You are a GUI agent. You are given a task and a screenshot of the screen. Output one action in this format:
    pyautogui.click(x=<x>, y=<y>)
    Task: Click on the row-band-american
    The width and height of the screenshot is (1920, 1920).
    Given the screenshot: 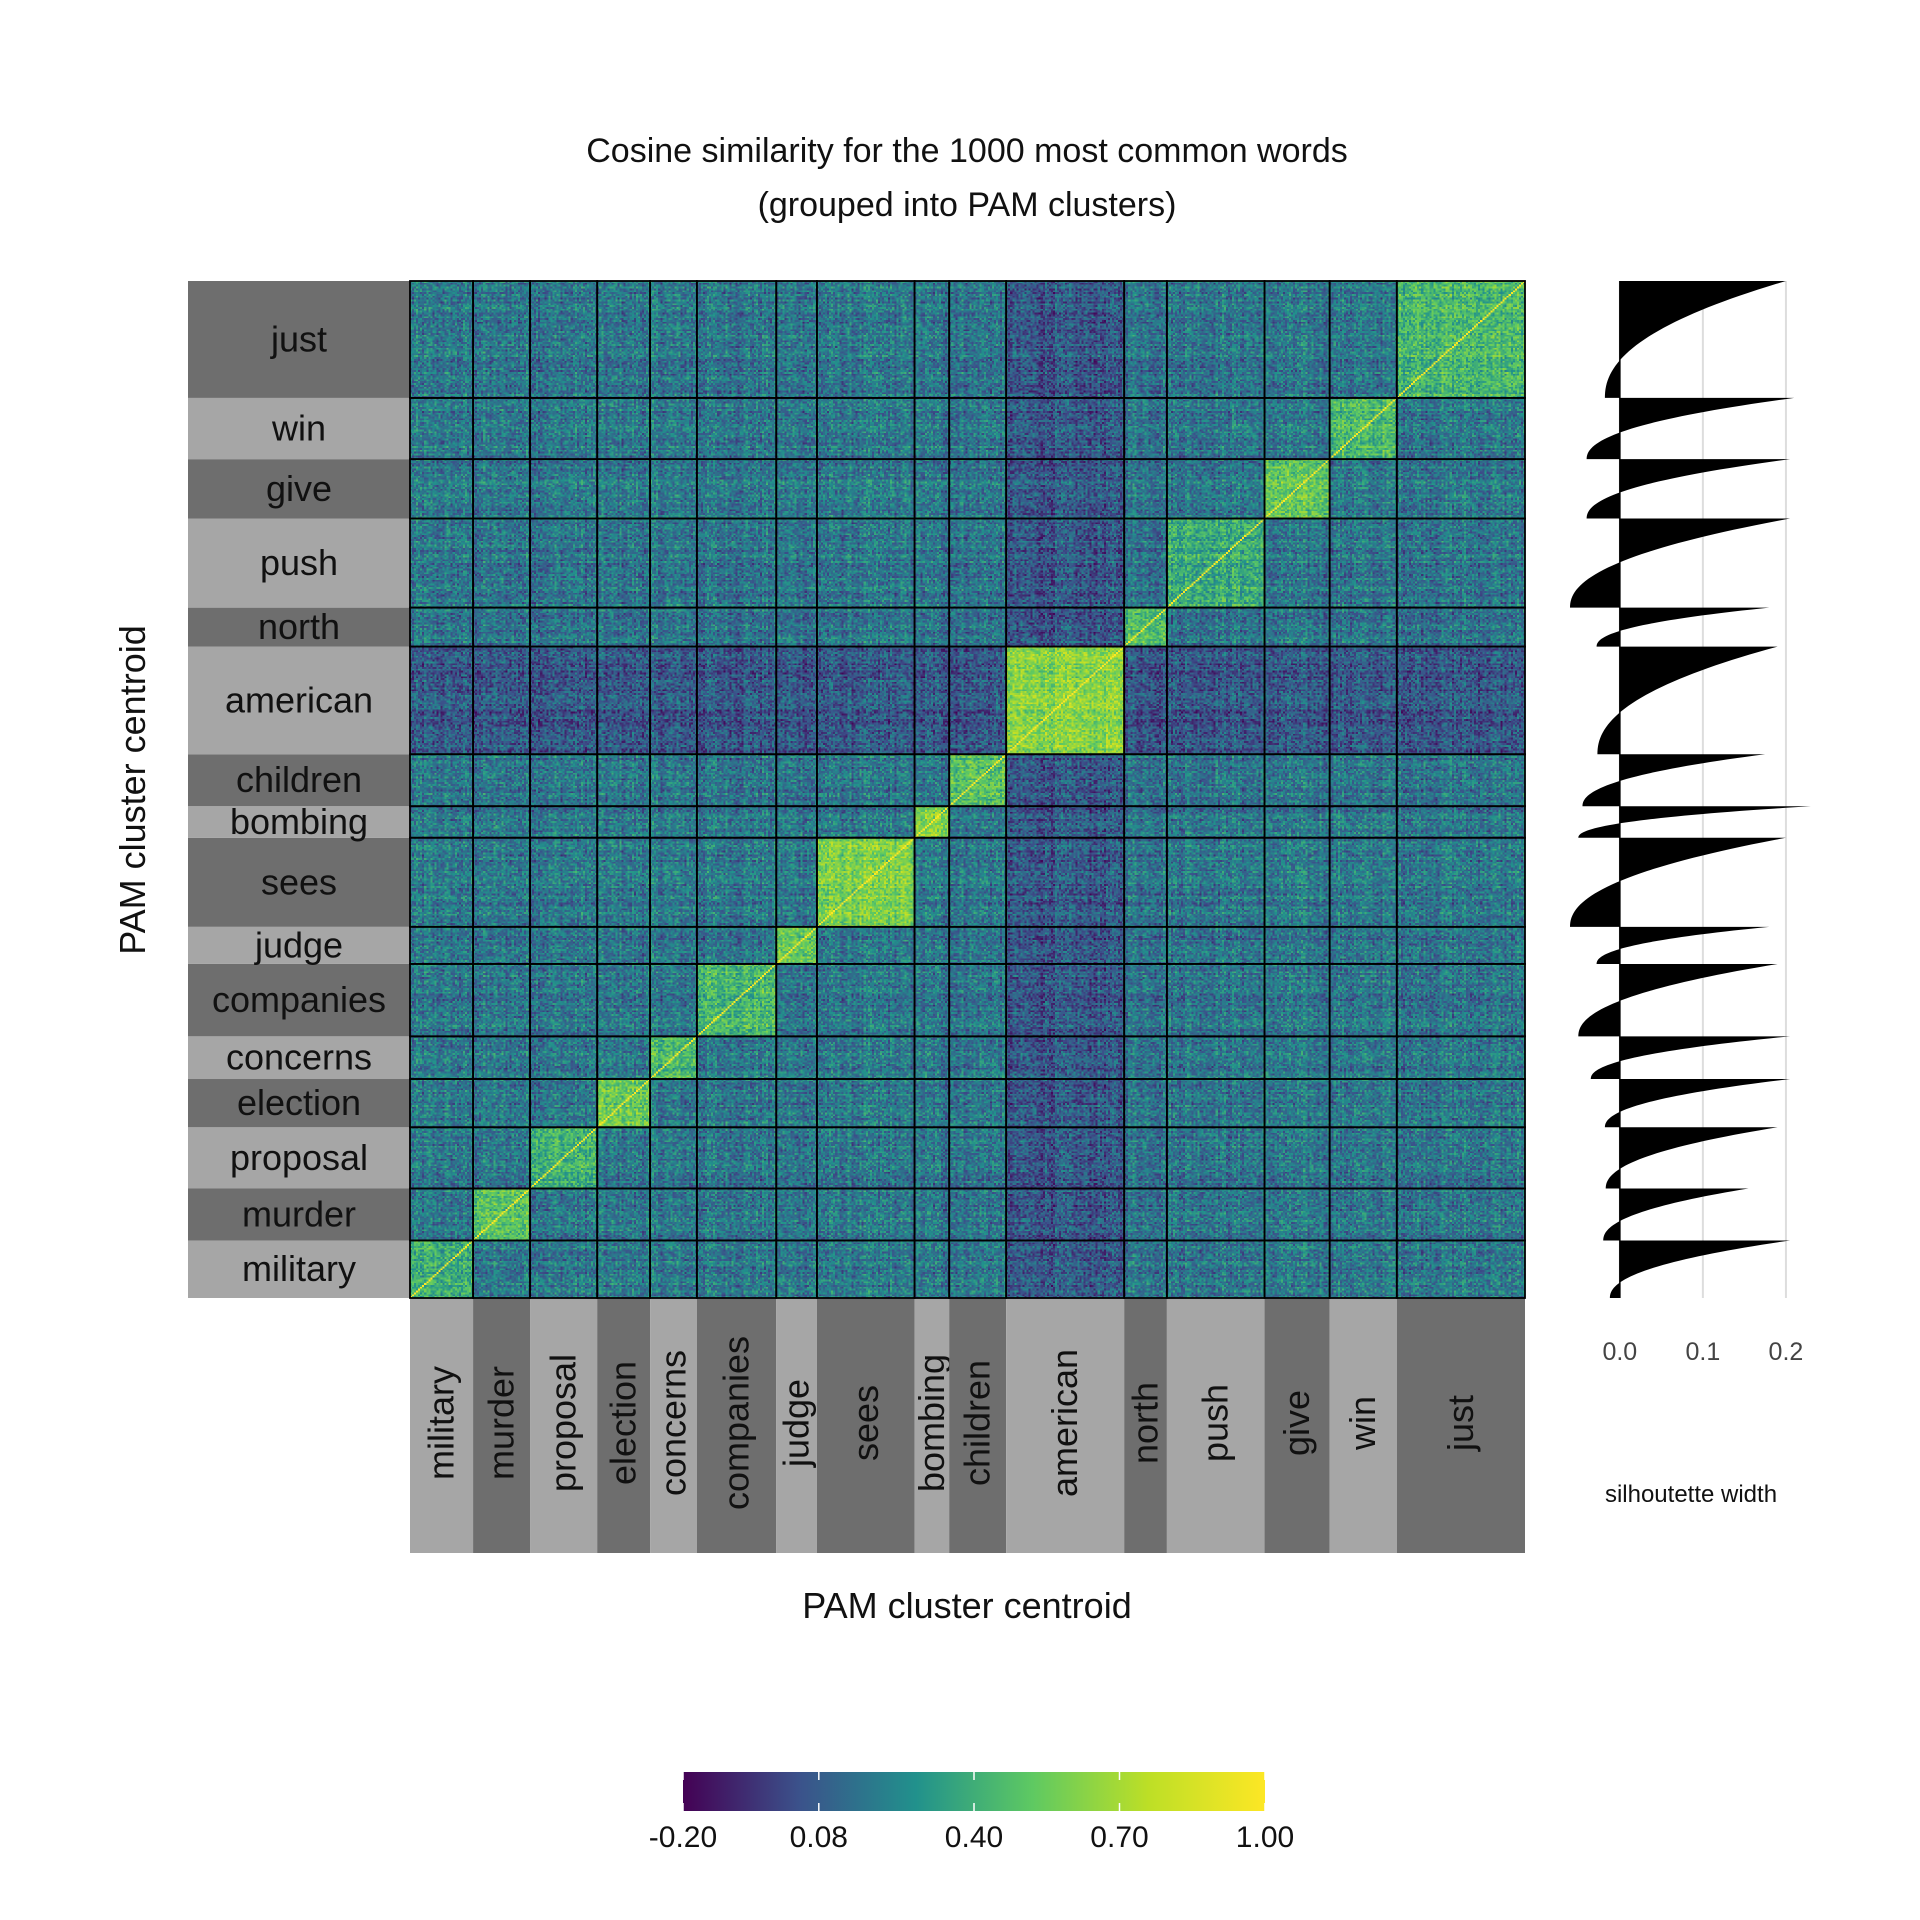 What is the action you would take?
    pyautogui.click(x=299, y=700)
    